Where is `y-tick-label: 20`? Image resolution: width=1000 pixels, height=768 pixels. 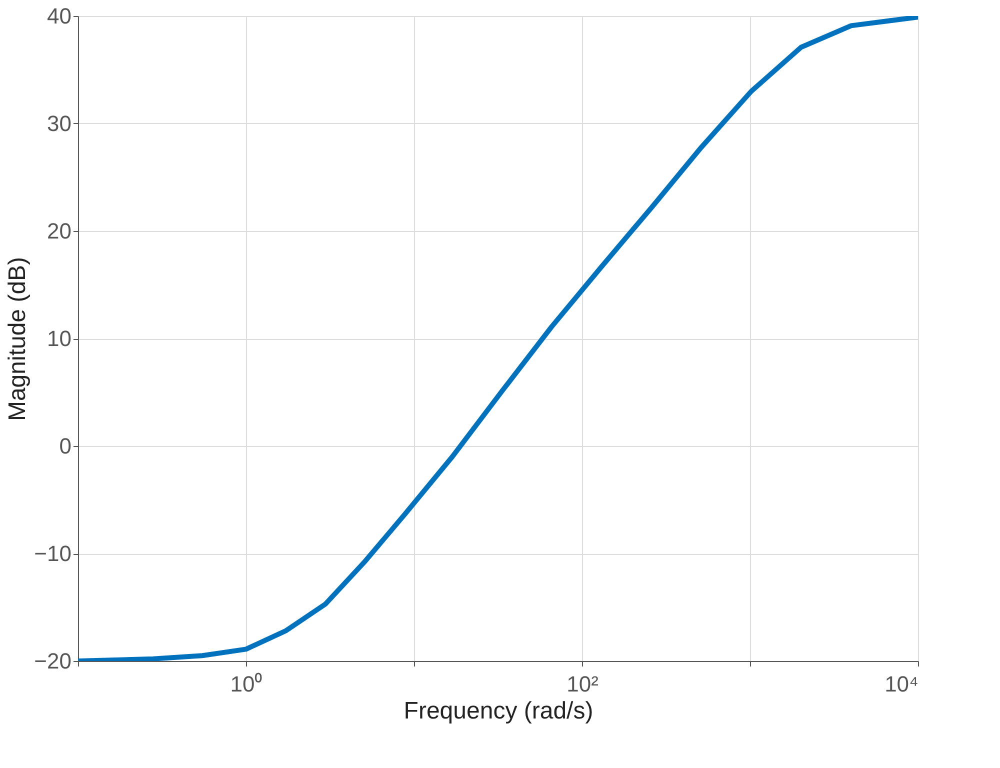
y-tick-label: 20 is located at coordinates (59, 231).